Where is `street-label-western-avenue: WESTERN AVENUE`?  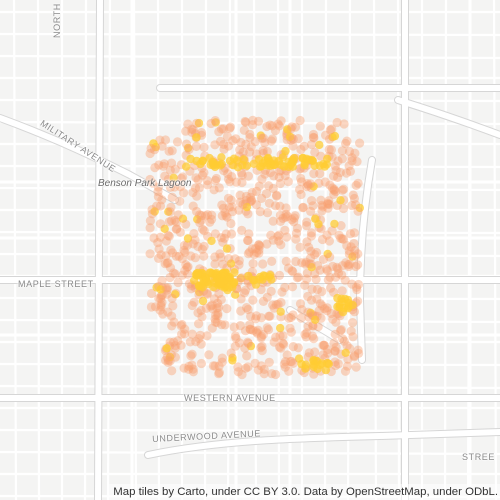 street-label-western-avenue: WESTERN AVENUE is located at coordinates (230, 398).